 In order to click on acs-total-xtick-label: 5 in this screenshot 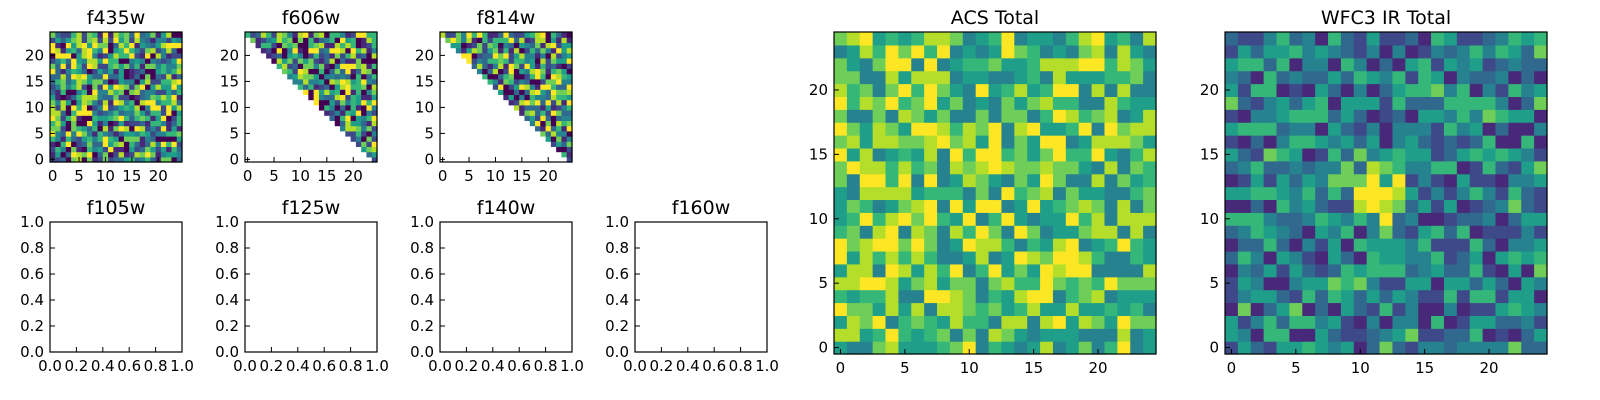, I will do `click(905, 368)`.